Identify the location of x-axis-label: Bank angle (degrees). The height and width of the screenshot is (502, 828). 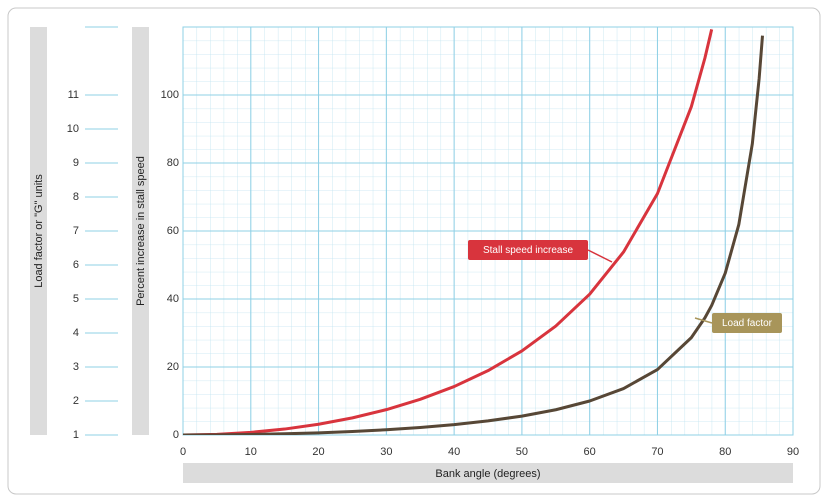
(487, 474).